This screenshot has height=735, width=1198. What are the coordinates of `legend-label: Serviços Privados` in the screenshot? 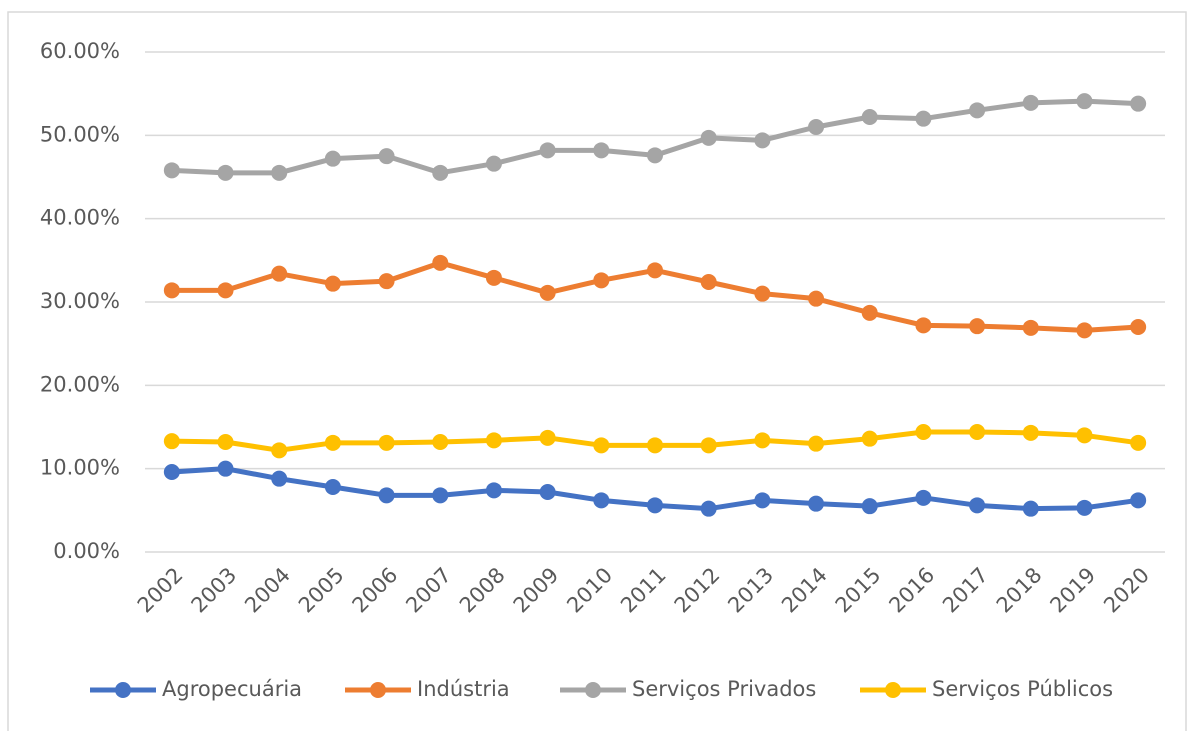 It's located at (724, 689).